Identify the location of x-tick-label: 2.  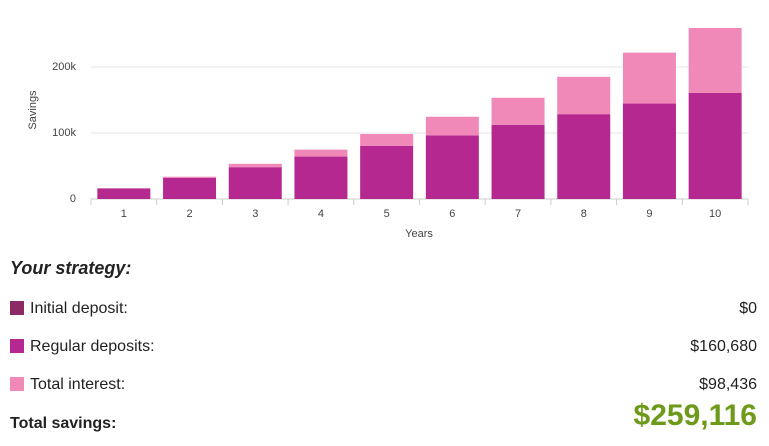
(189, 214).